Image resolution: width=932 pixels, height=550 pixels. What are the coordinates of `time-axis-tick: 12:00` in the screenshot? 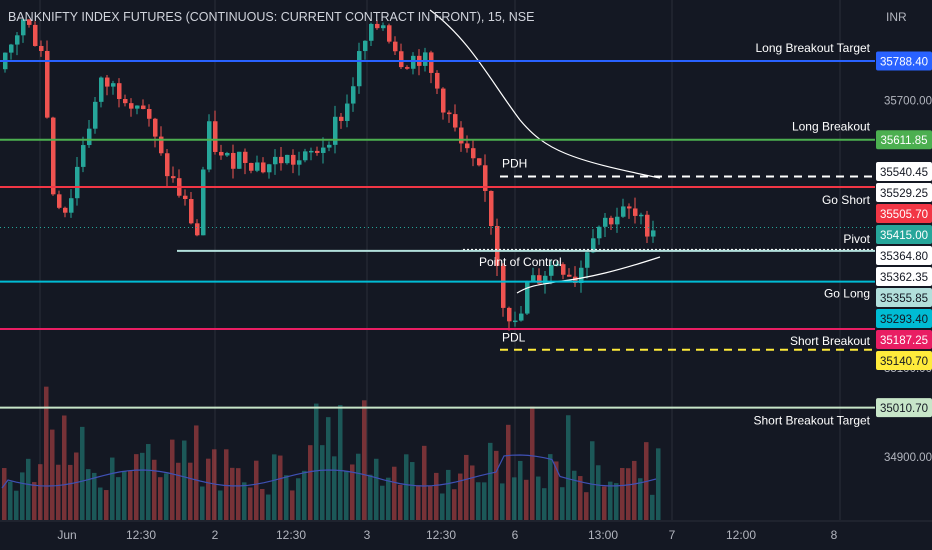 It's located at (741, 535).